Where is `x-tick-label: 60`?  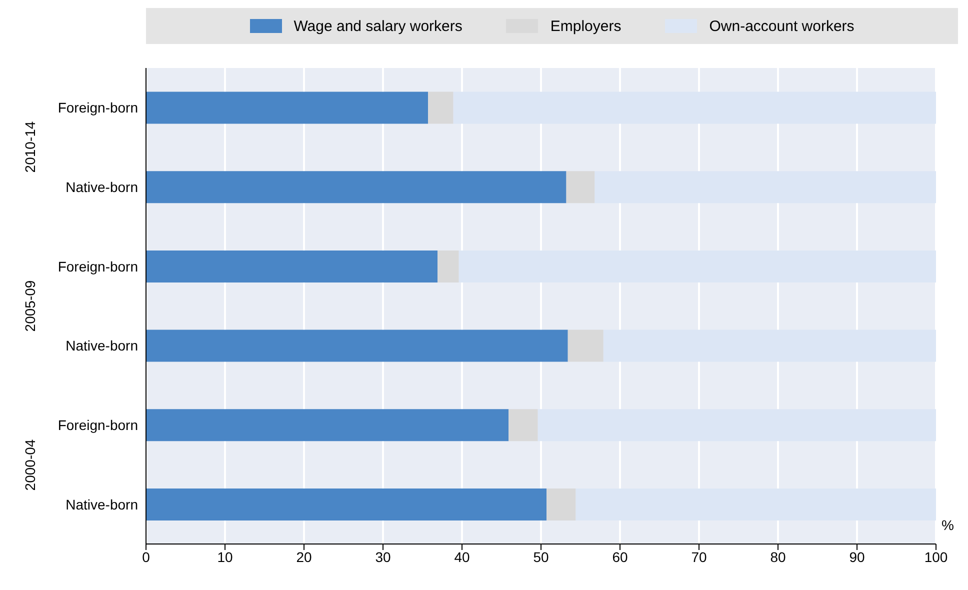 x-tick-label: 60 is located at coordinates (620, 556).